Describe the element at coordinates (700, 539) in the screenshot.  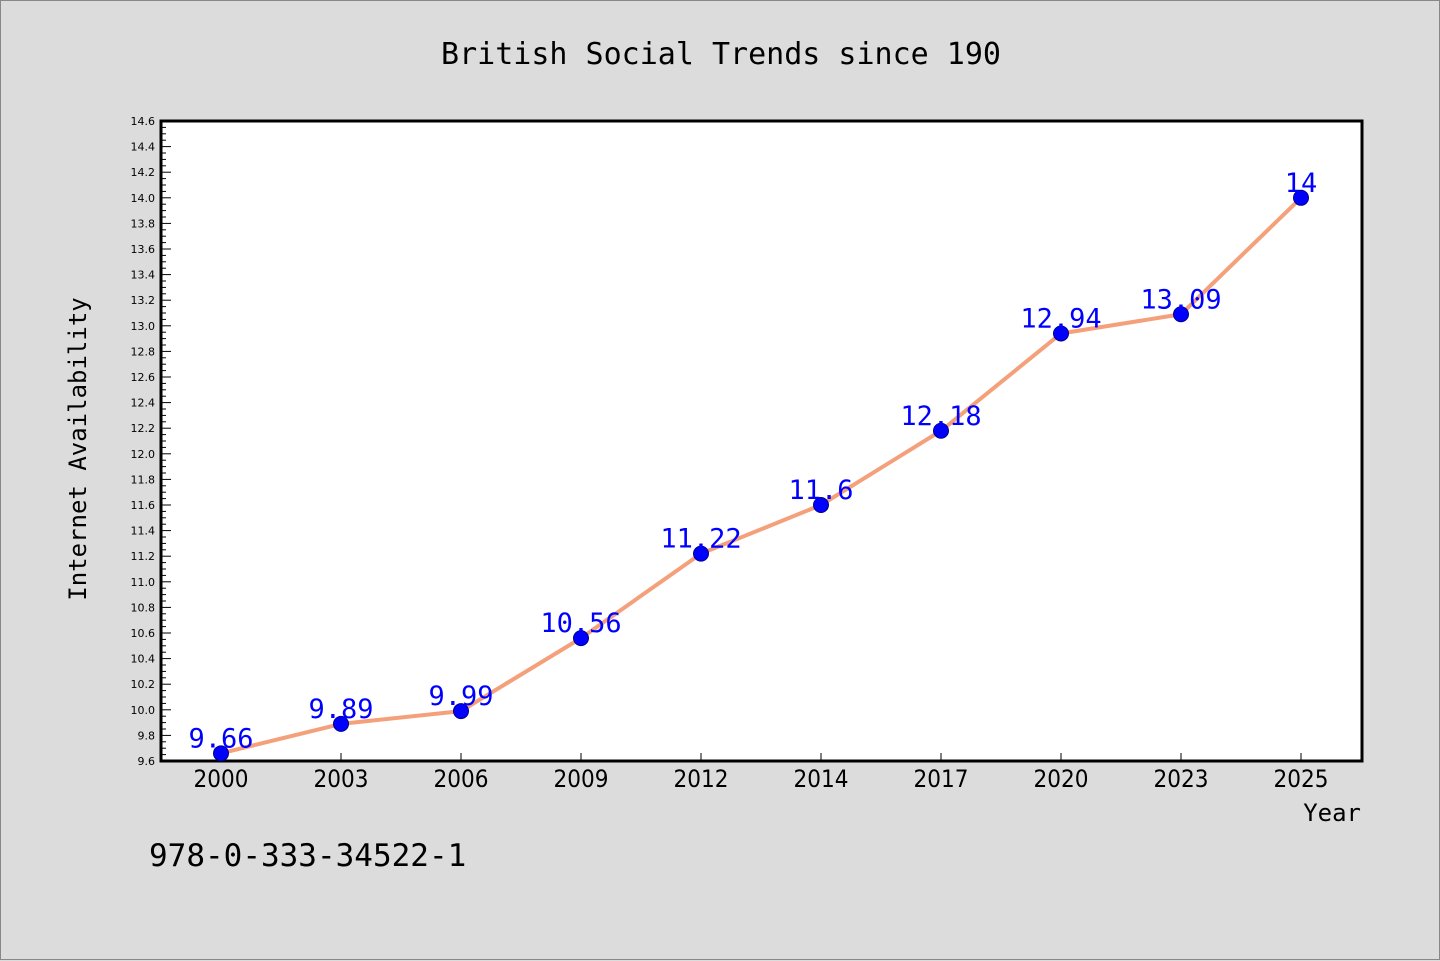
I see `data-label: 11.22` at that location.